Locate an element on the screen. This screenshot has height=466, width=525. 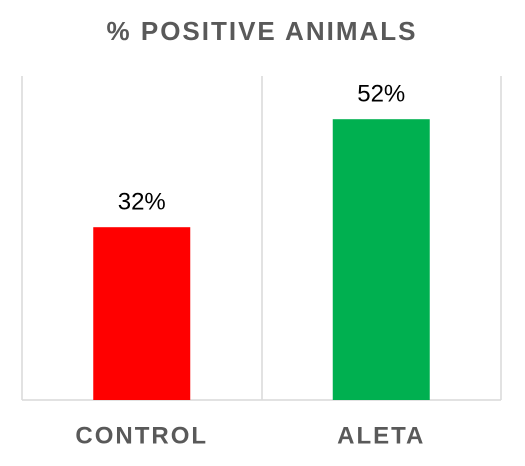
x-tick-label: CONTROL is located at coordinates (141, 435).